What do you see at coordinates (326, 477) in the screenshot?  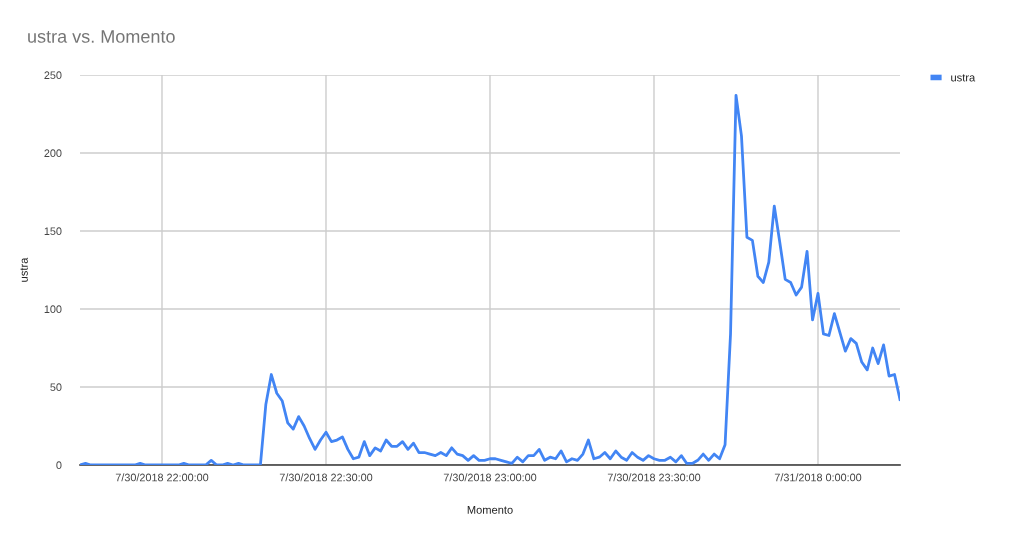 I see `x-tick-label: 7/30/2018 22:30:00` at bounding box center [326, 477].